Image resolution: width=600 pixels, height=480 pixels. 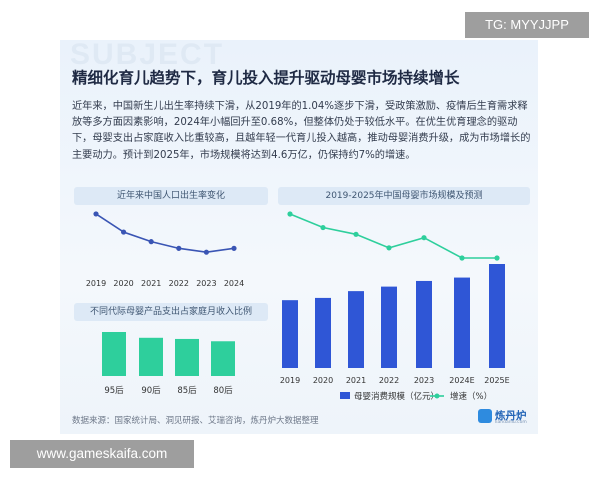 What do you see at coordinates (171, 312) in the screenshot?
I see `generation-spend-chart-title: 不同代际母婴产品支出占家庭月收入比例` at bounding box center [171, 312].